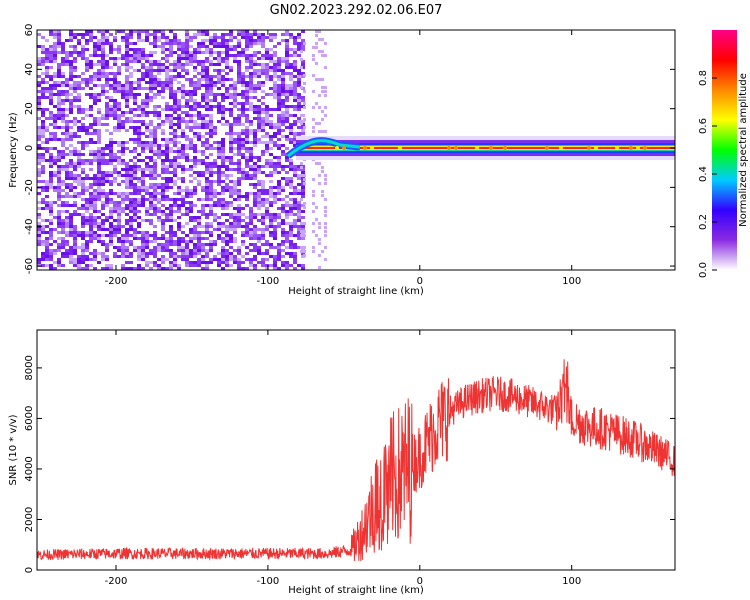 This screenshot has height=600, width=750. Describe the element at coordinates (703, 126) in the screenshot. I see `colorbar-tick-label: 0.6` at that location.